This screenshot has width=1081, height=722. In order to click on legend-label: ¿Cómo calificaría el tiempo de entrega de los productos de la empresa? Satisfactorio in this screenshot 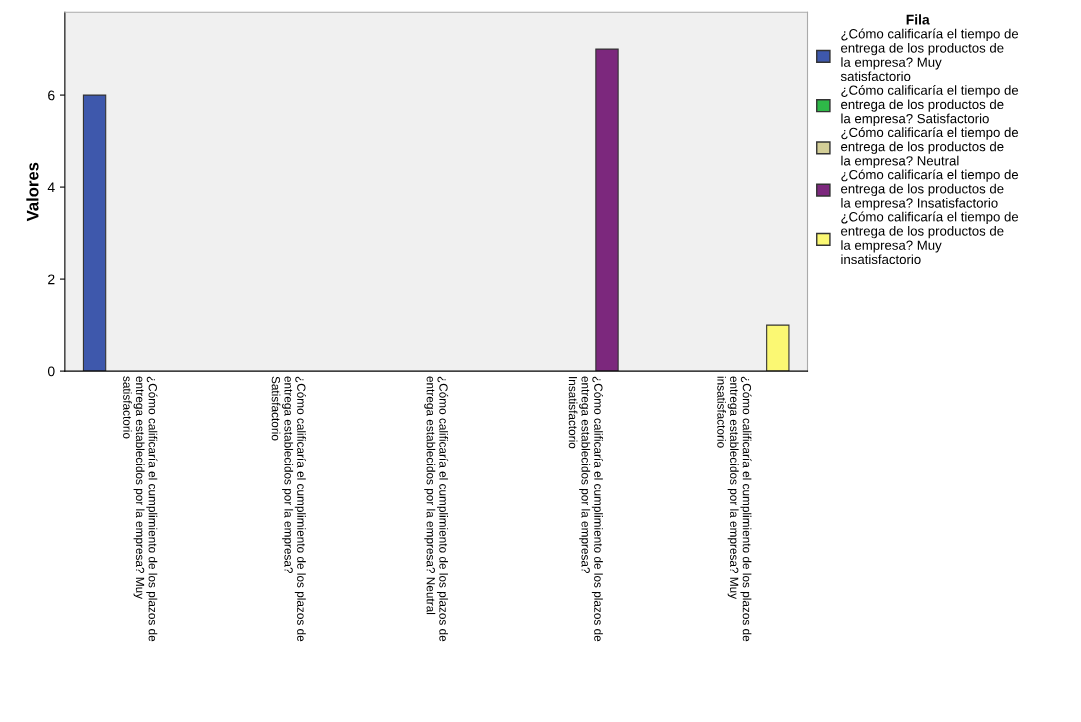, I will do `click(930, 105)`.